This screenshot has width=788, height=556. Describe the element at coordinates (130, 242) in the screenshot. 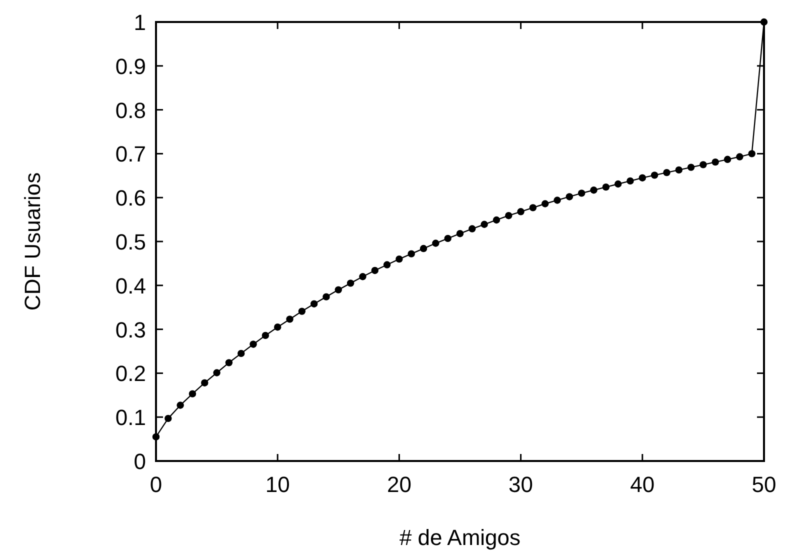

I see `y-tick-label: 0.5` at that location.